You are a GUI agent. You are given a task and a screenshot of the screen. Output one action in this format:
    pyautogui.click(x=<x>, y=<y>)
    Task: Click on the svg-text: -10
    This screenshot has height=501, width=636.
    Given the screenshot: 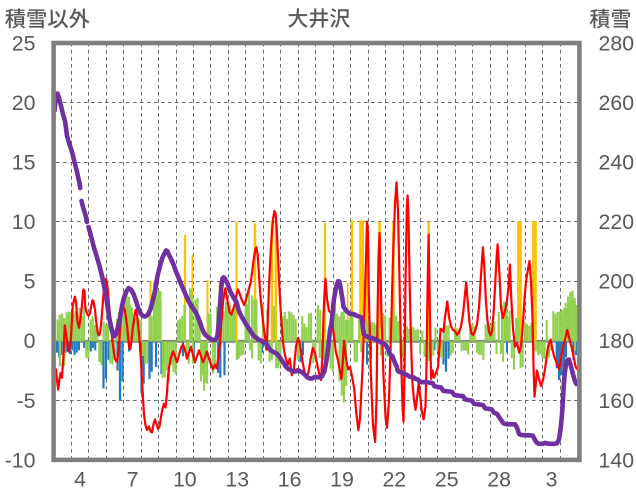 What is the action you would take?
    pyautogui.click(x=20, y=460)
    